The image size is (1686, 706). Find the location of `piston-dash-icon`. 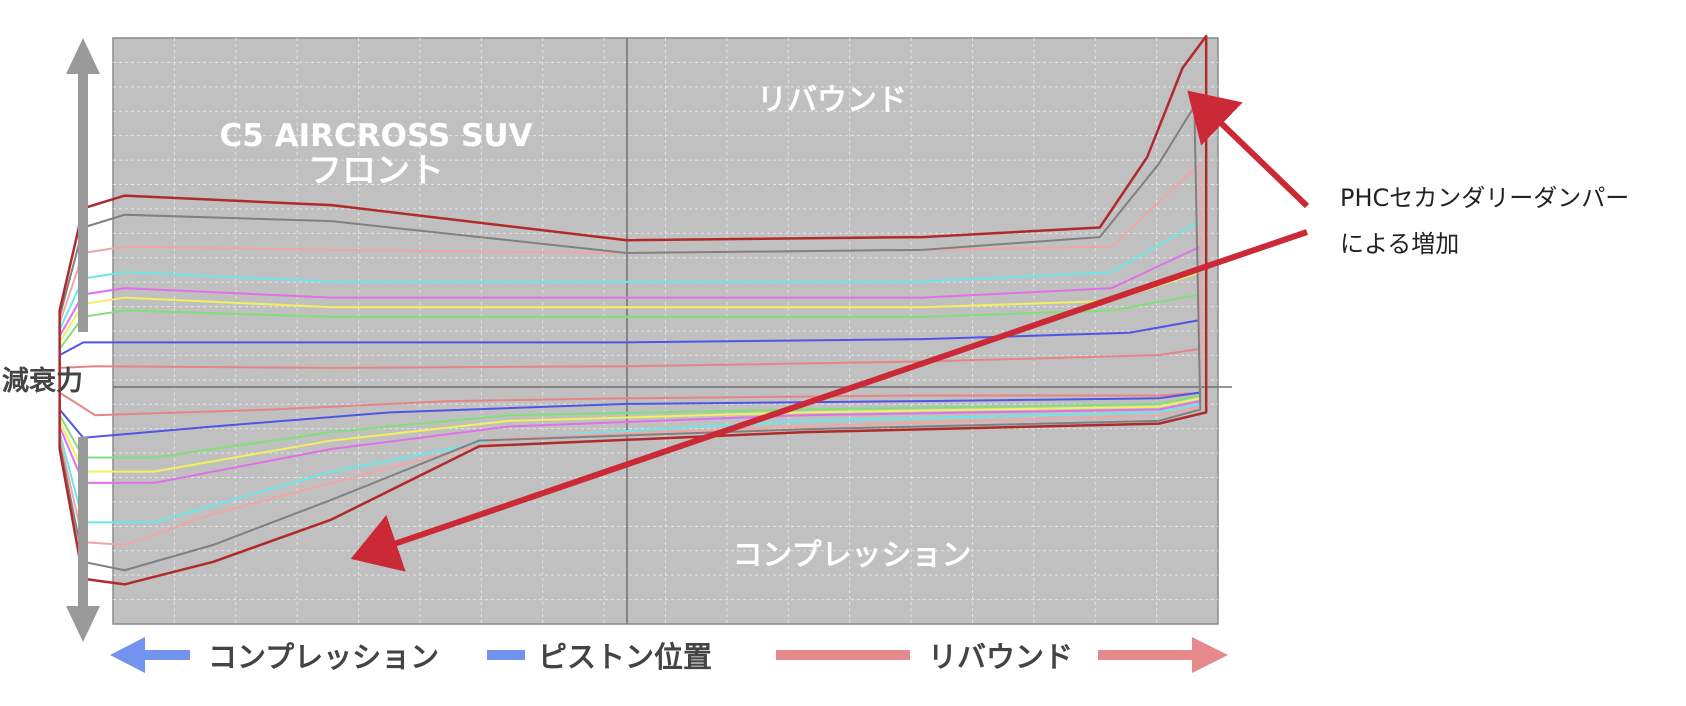

piston-dash-icon is located at coordinates (506, 655).